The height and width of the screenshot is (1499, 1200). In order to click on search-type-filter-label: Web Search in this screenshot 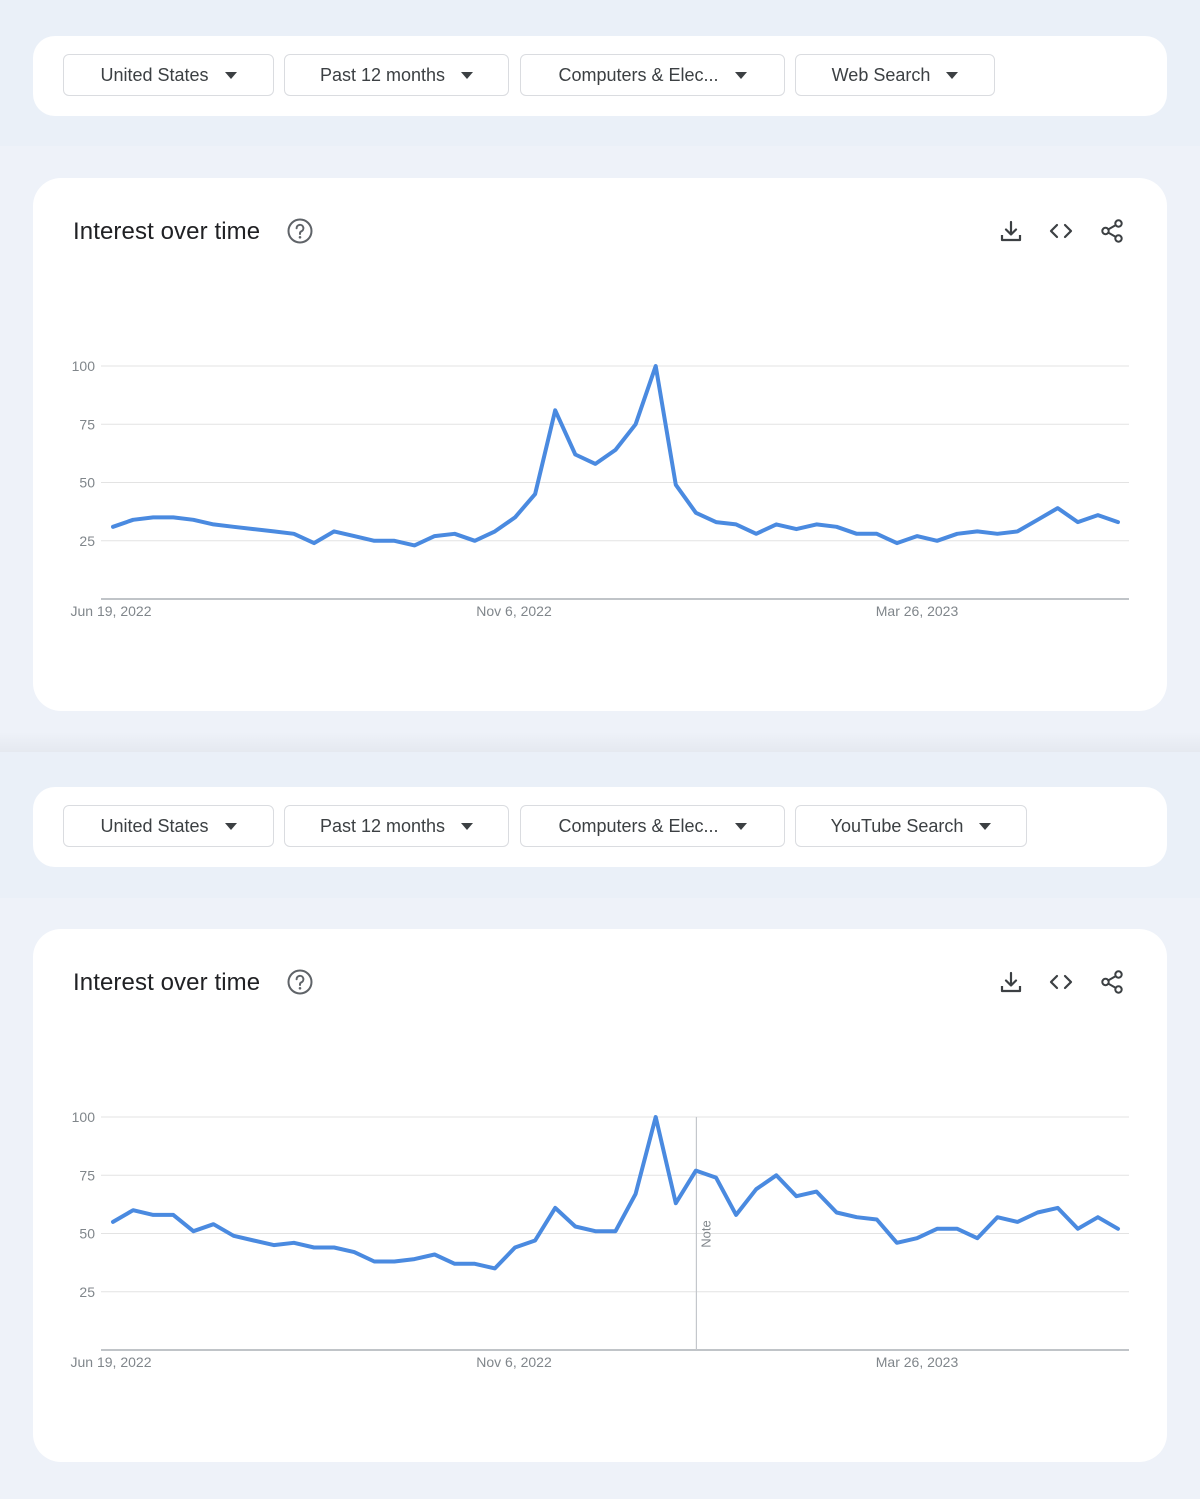, I will do `click(881, 74)`.